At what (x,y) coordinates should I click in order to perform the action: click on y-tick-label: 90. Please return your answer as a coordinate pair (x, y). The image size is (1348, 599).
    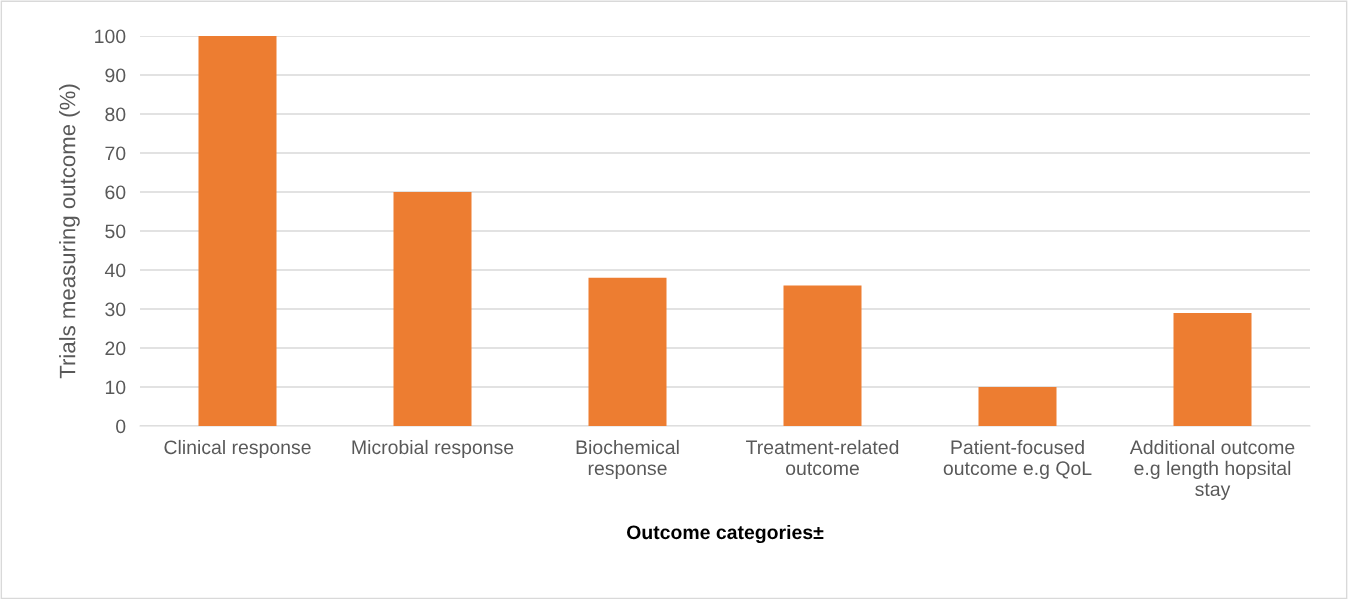
    Looking at the image, I should click on (115, 75).